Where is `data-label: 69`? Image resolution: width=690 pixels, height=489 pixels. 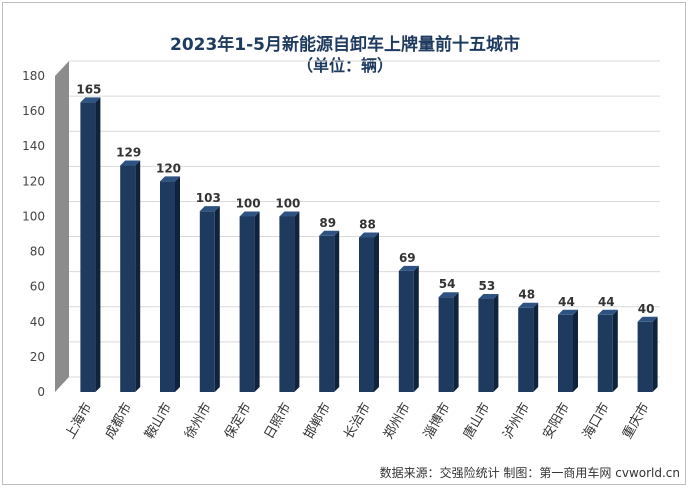
data-label: 69 is located at coordinates (407, 258).